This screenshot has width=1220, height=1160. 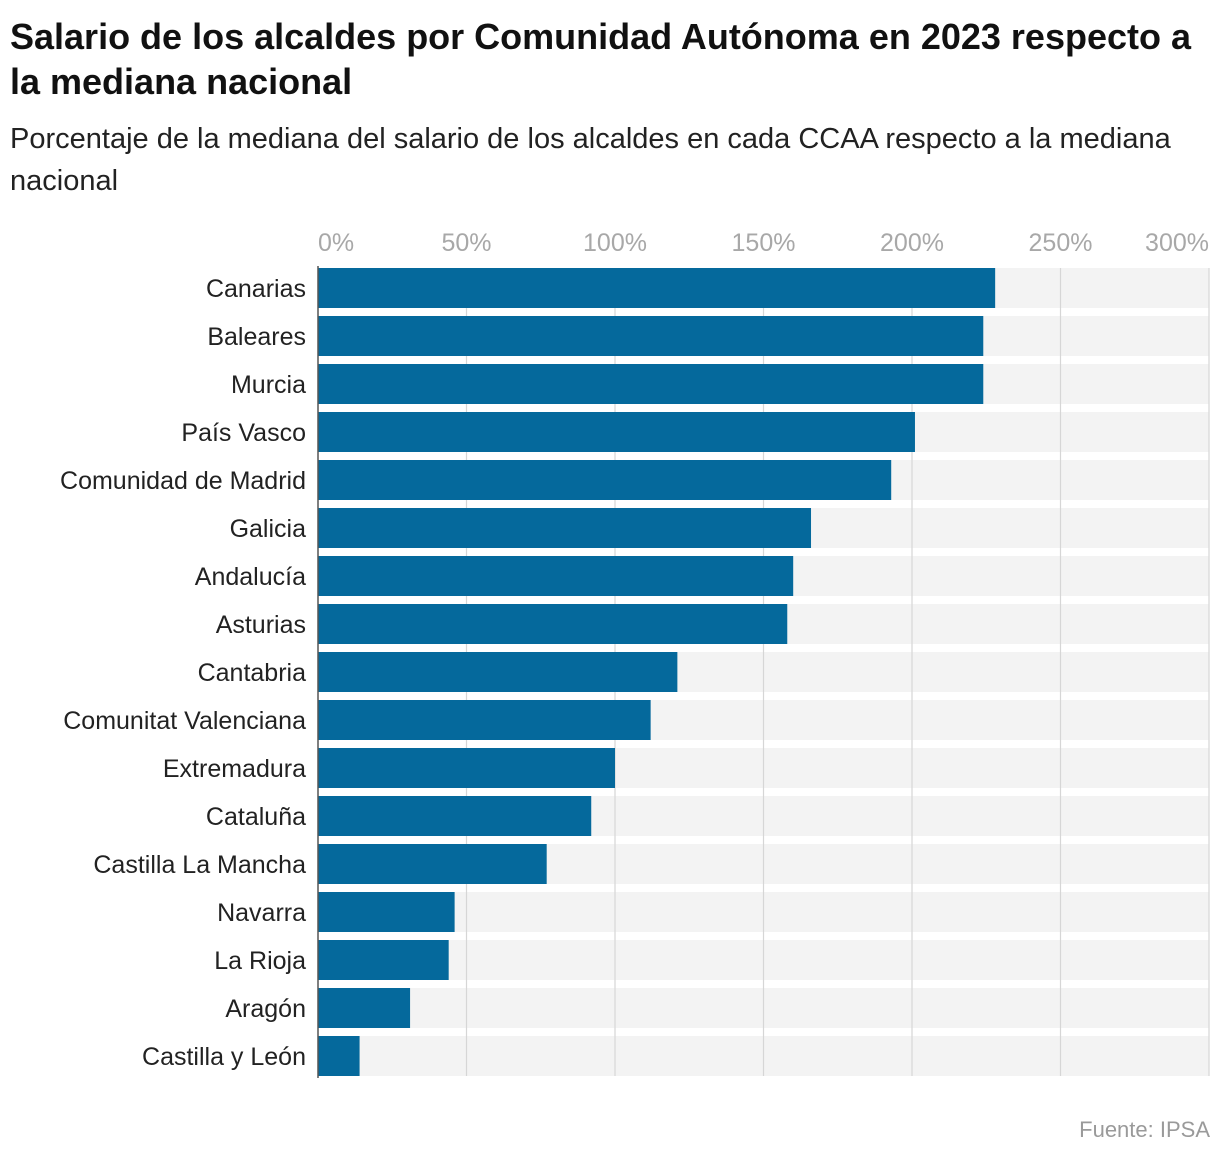 I want to click on category-label: Cataluña, so click(x=256, y=817).